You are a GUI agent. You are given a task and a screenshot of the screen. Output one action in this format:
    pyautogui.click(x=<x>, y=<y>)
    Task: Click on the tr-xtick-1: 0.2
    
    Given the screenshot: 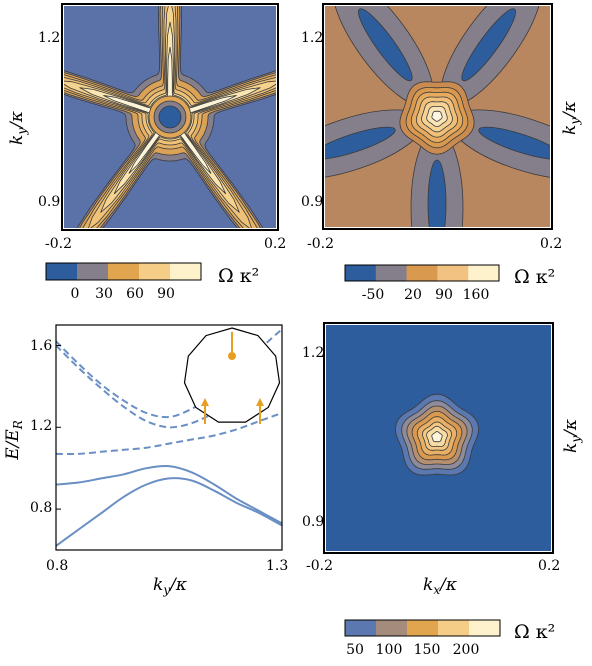 What is the action you would take?
    pyautogui.click(x=551, y=244)
    